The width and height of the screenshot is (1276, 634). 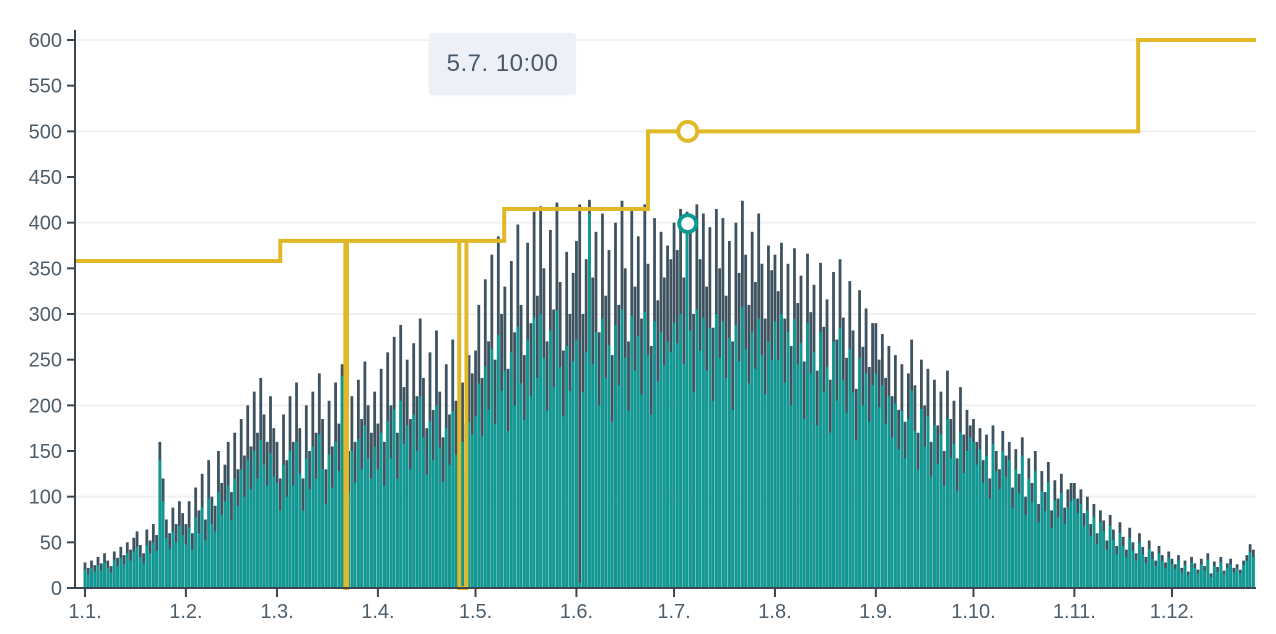 What do you see at coordinates (185, 612) in the screenshot?
I see `x-tick-label: 1.2.` at bounding box center [185, 612].